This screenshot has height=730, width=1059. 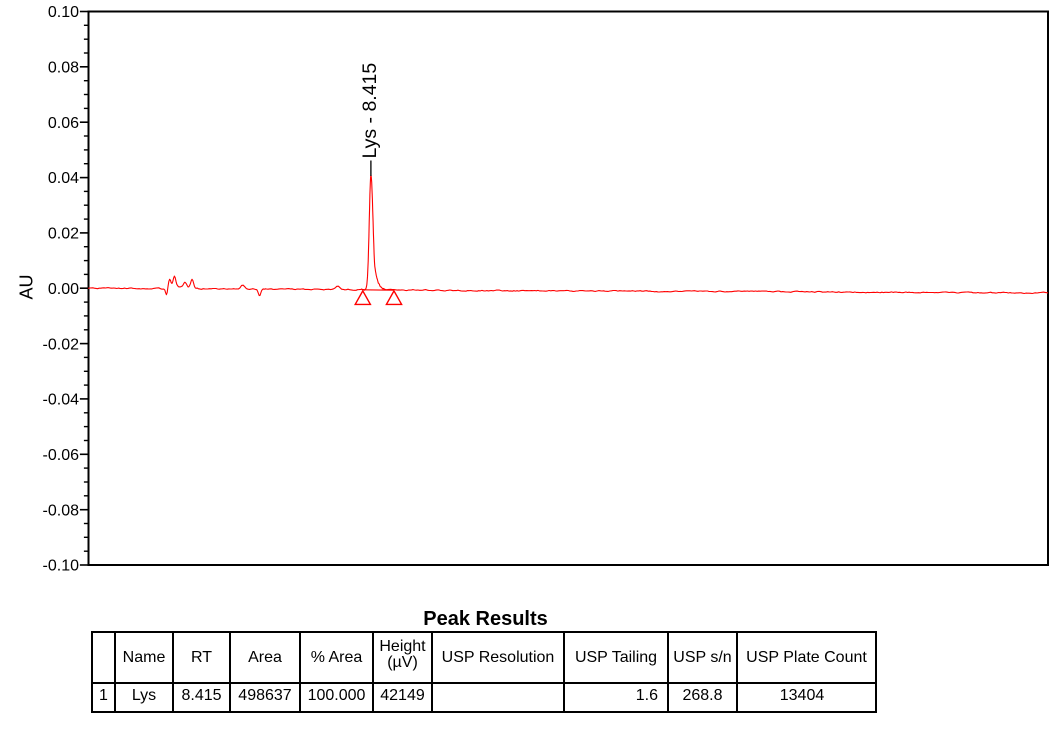 What do you see at coordinates (63, 68) in the screenshot?
I see `svg-text: 0.08` at bounding box center [63, 68].